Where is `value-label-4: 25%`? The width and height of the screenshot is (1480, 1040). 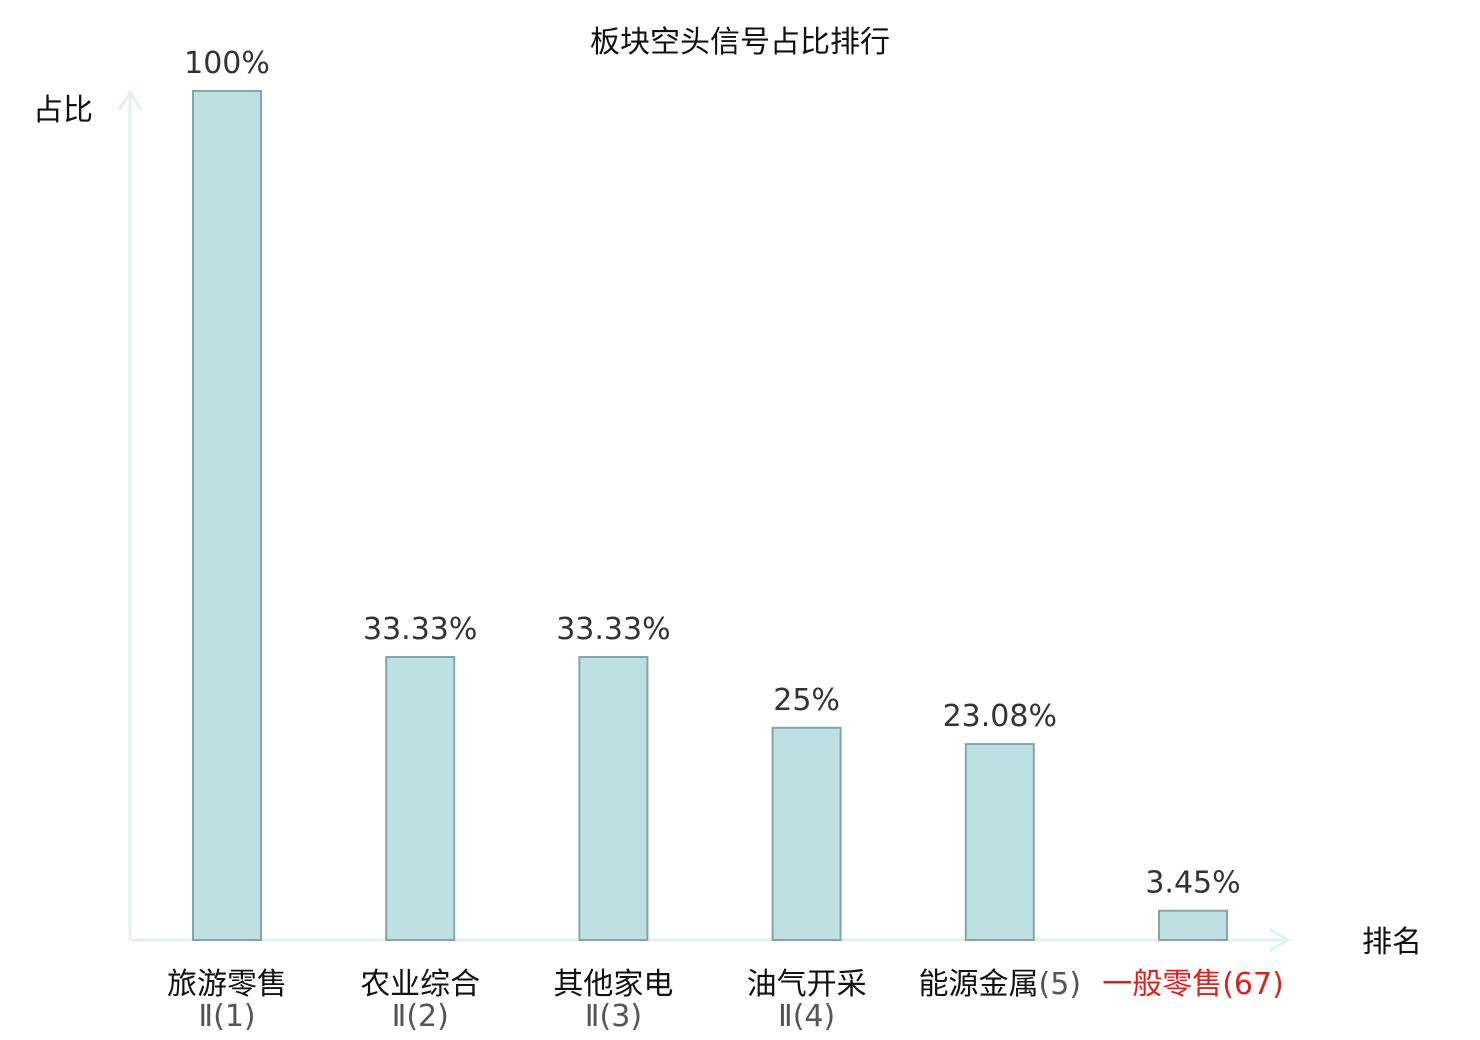
value-label-4: 25% is located at coordinates (806, 700).